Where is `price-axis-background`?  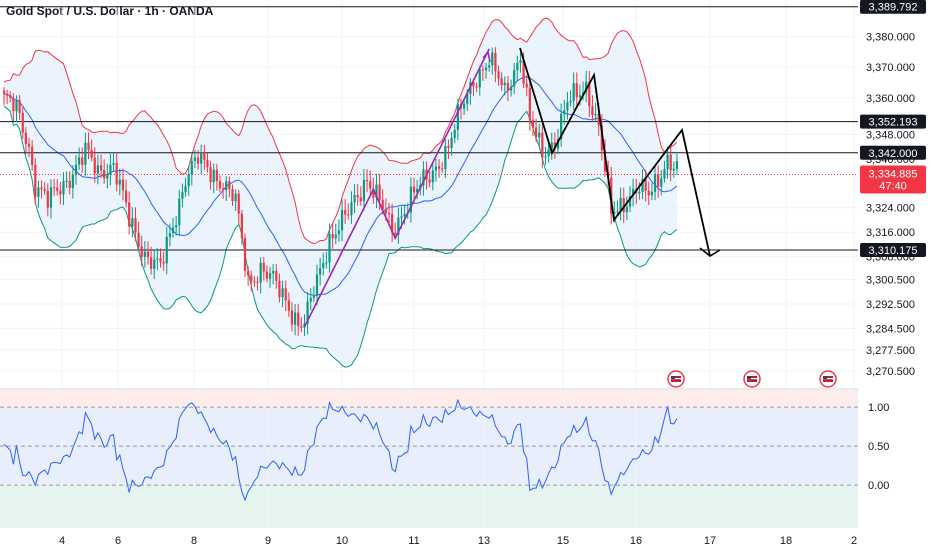 price-axis-background is located at coordinates (895, 275).